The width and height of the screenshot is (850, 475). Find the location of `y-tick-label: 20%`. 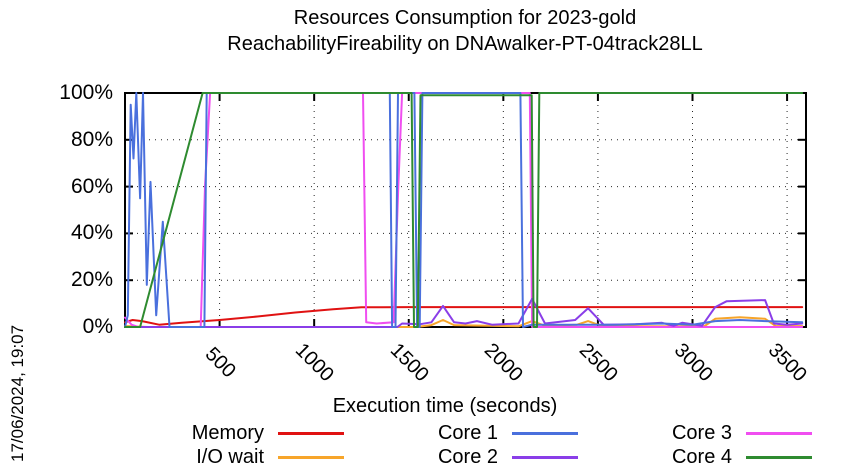

y-tick-label: 20% is located at coordinates (91, 280).